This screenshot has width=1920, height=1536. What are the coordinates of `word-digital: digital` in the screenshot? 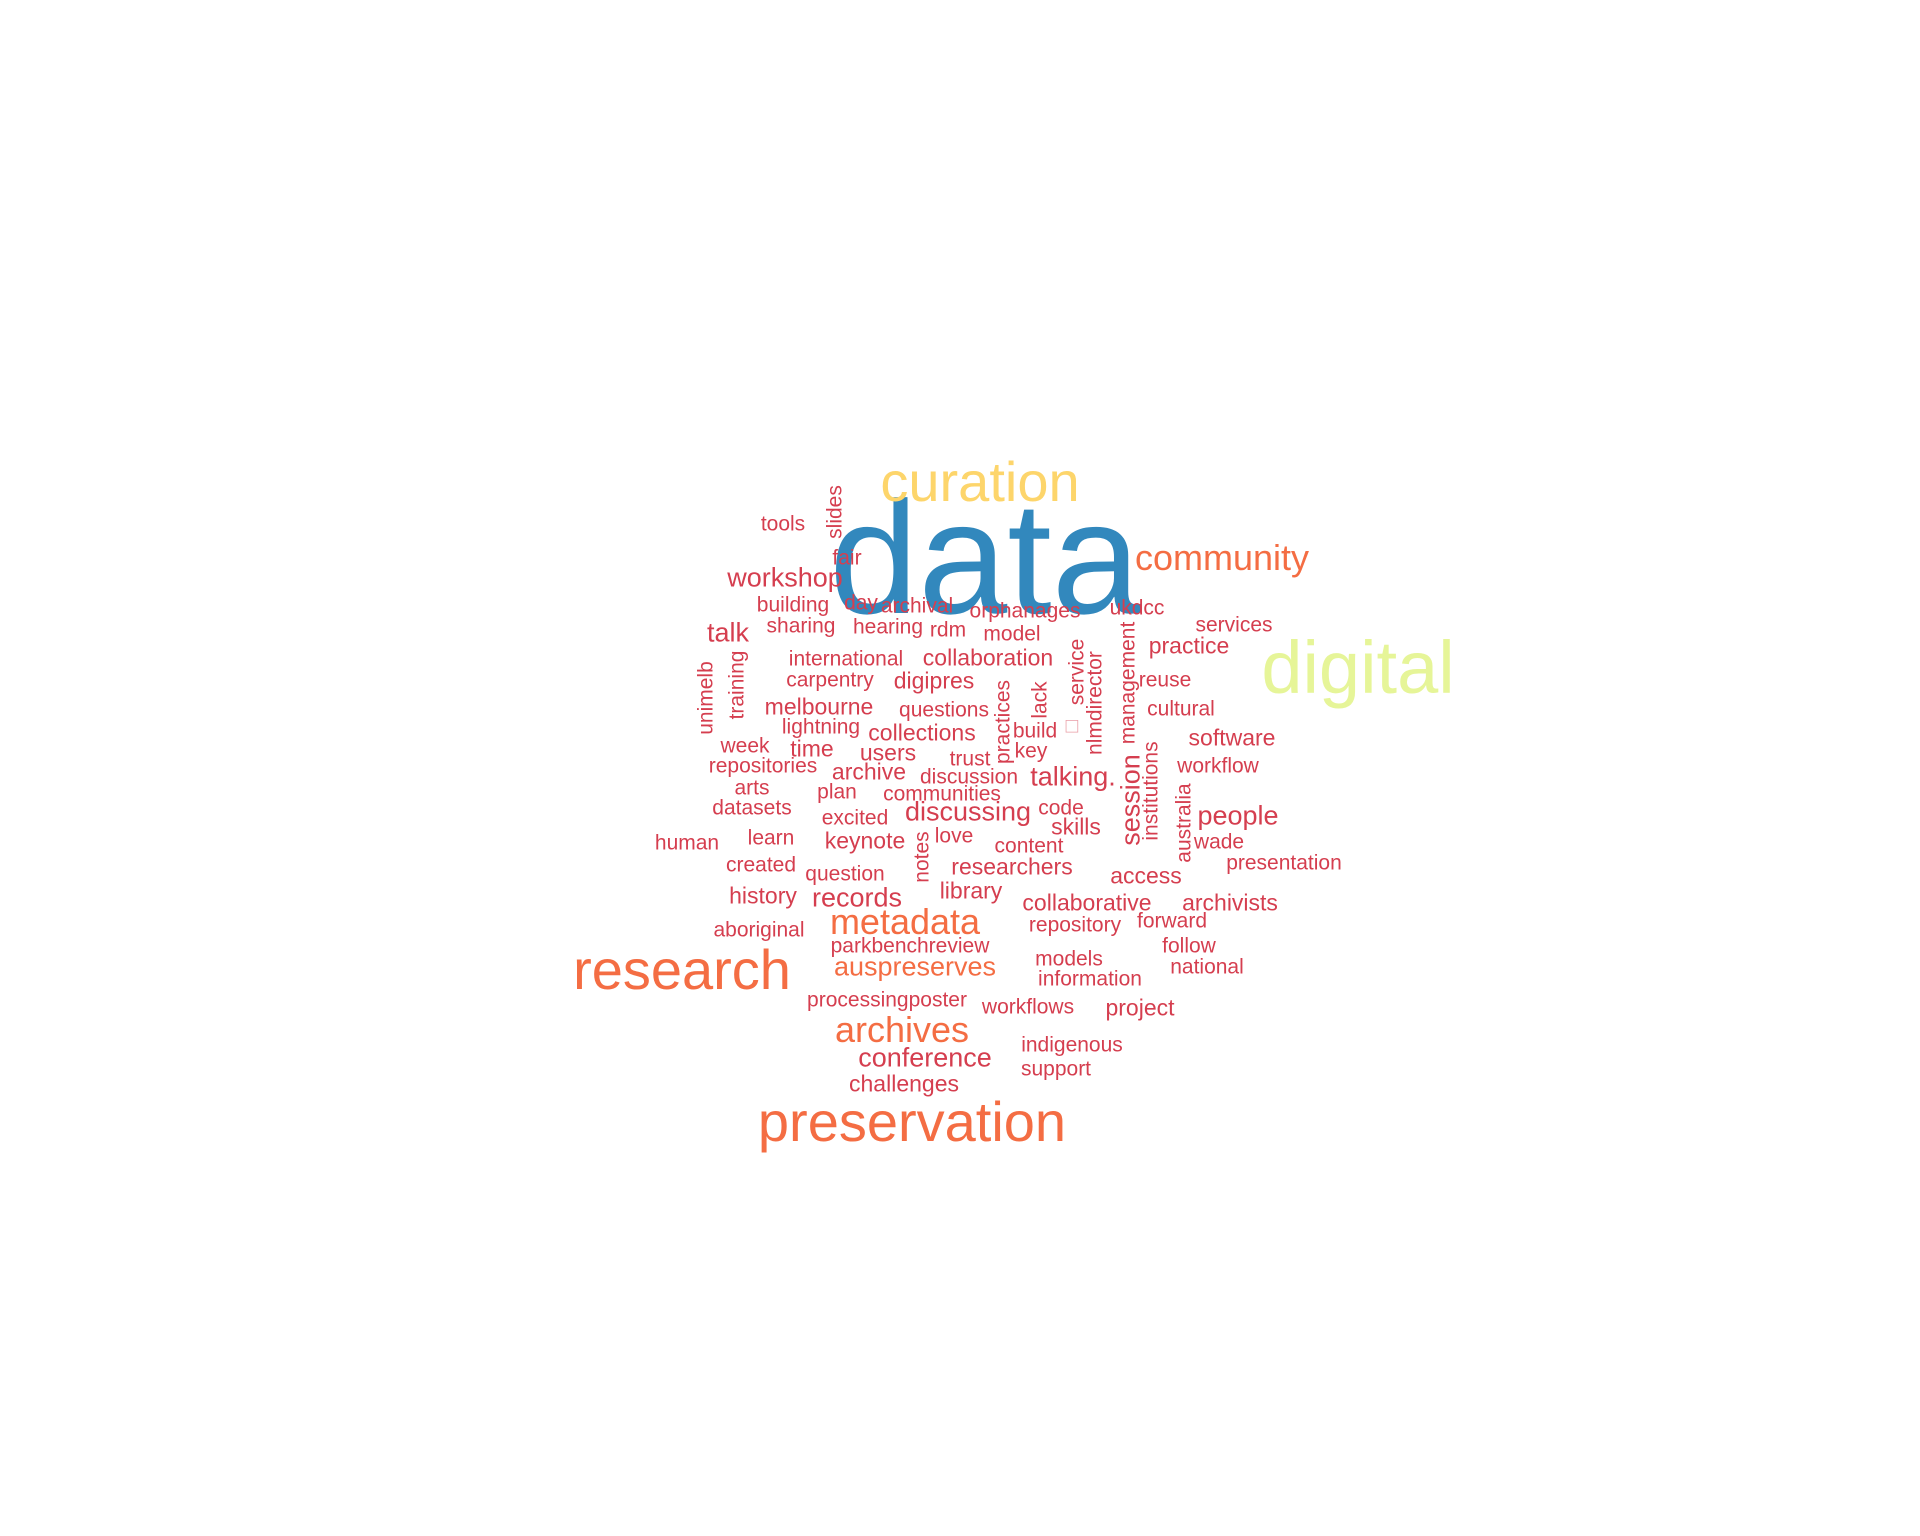 It's located at (1358, 667).